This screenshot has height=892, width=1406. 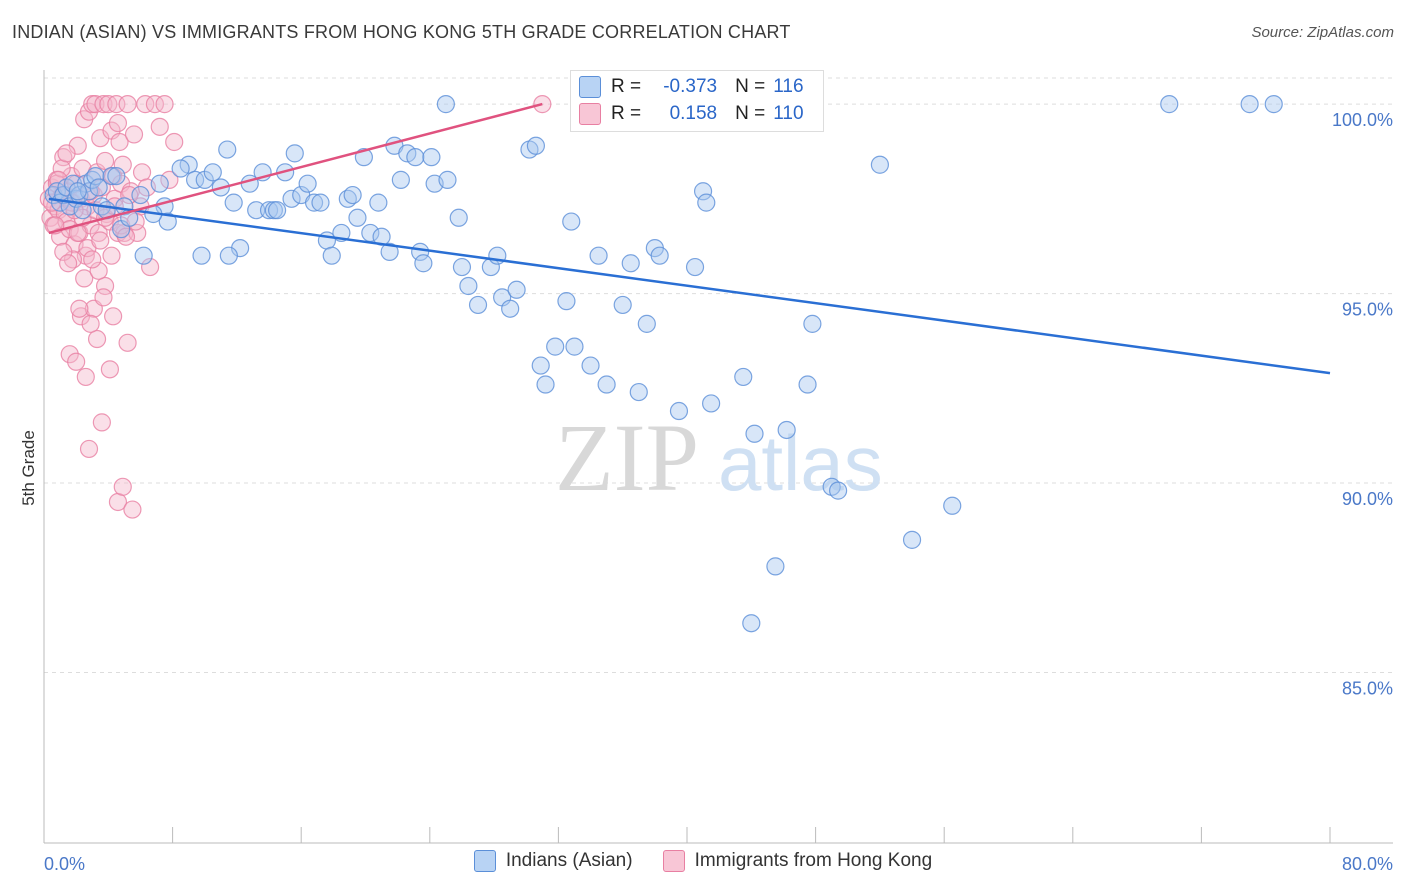 I want to click on legend-r-value: 0.158, so click(x=693, y=113).